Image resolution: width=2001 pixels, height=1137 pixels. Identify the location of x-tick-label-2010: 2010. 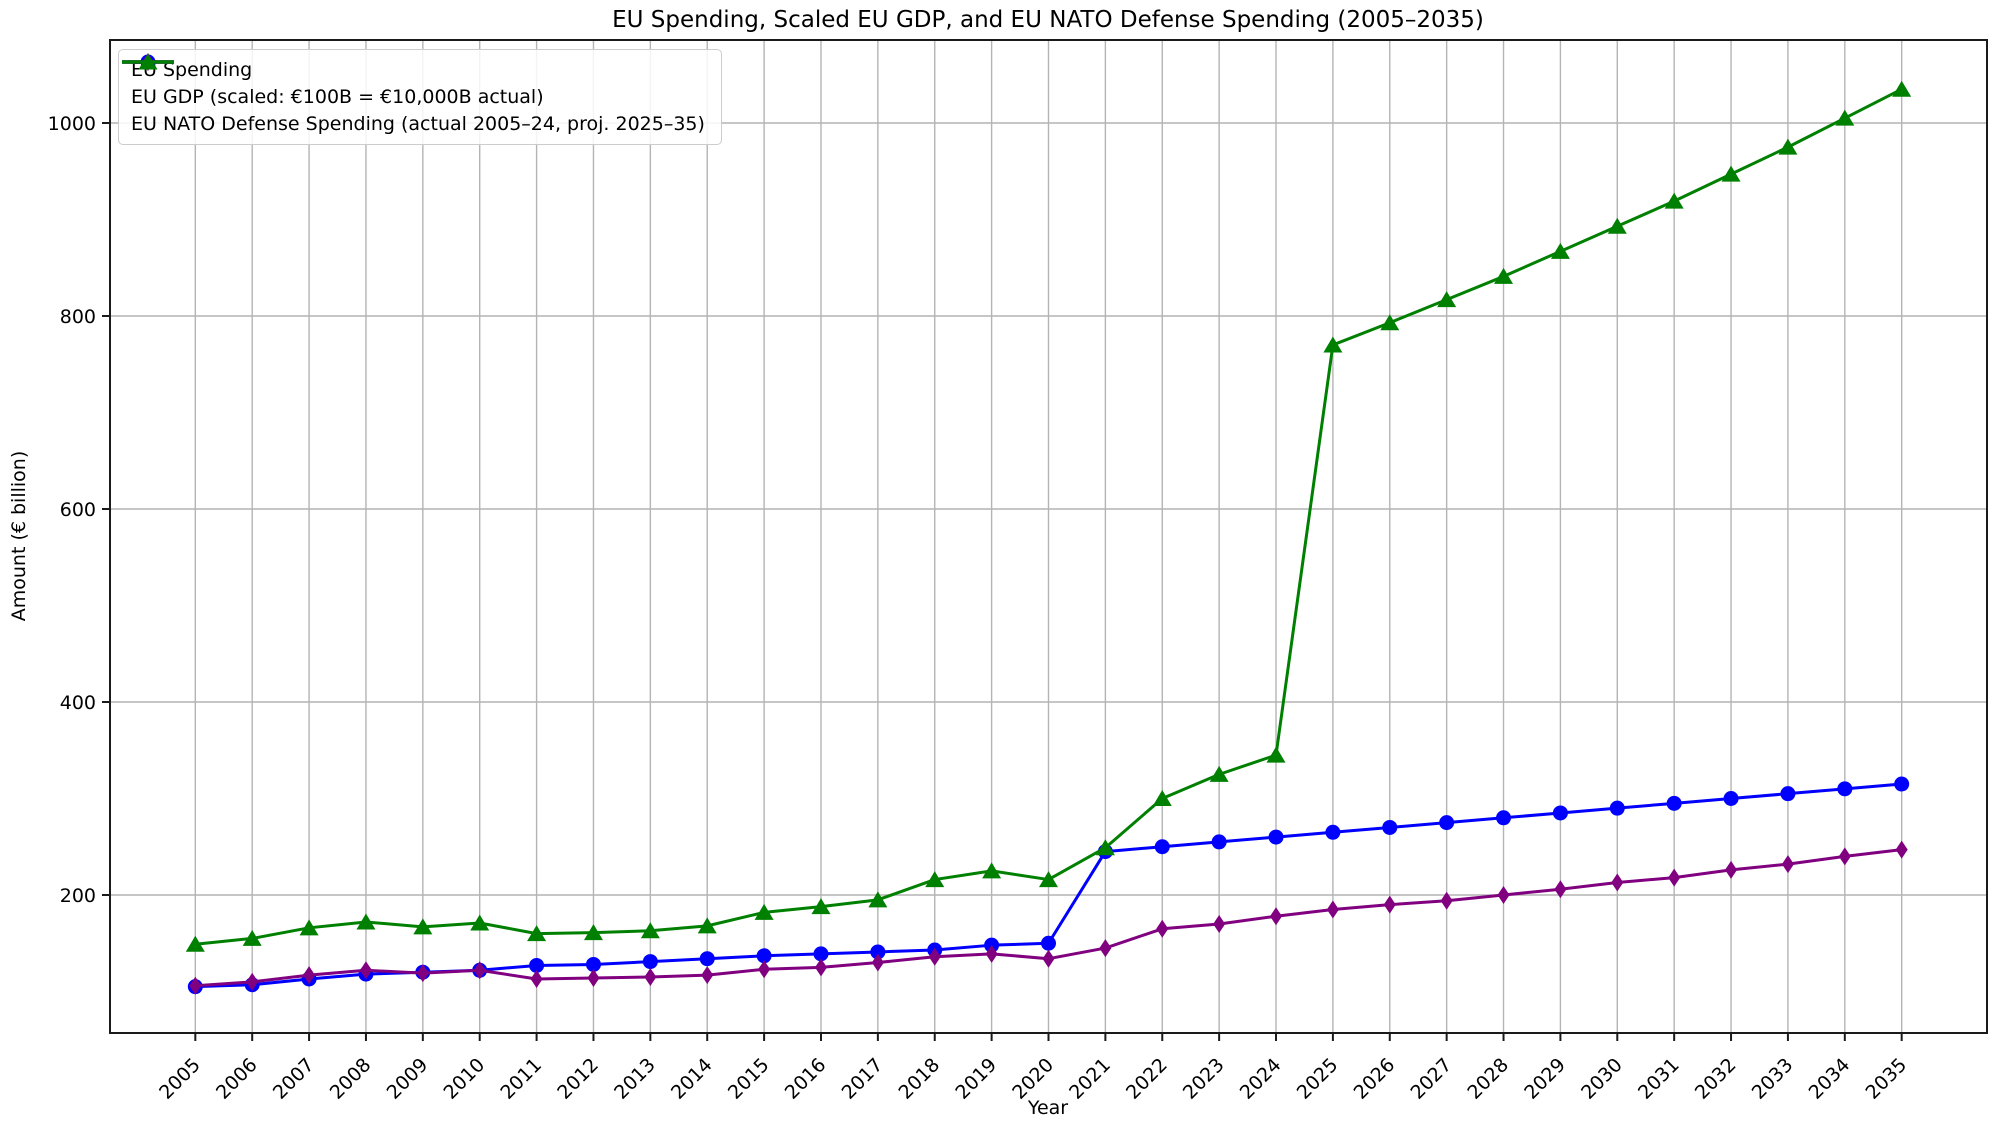
(464, 1079).